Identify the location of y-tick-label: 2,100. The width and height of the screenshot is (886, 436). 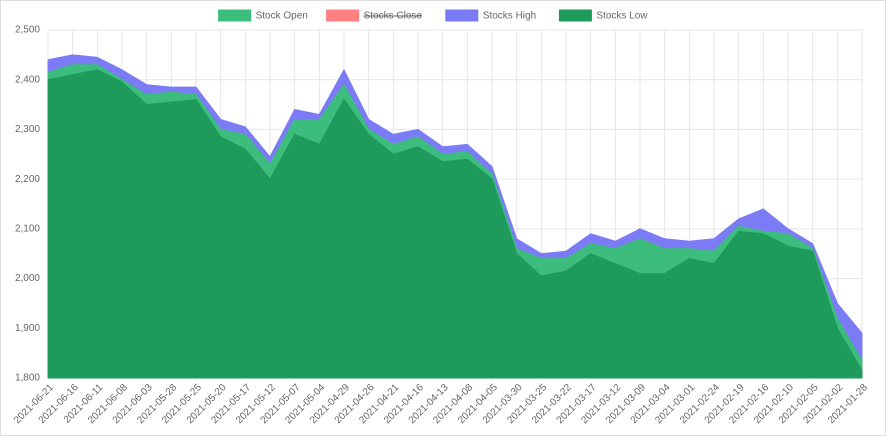
(27, 228).